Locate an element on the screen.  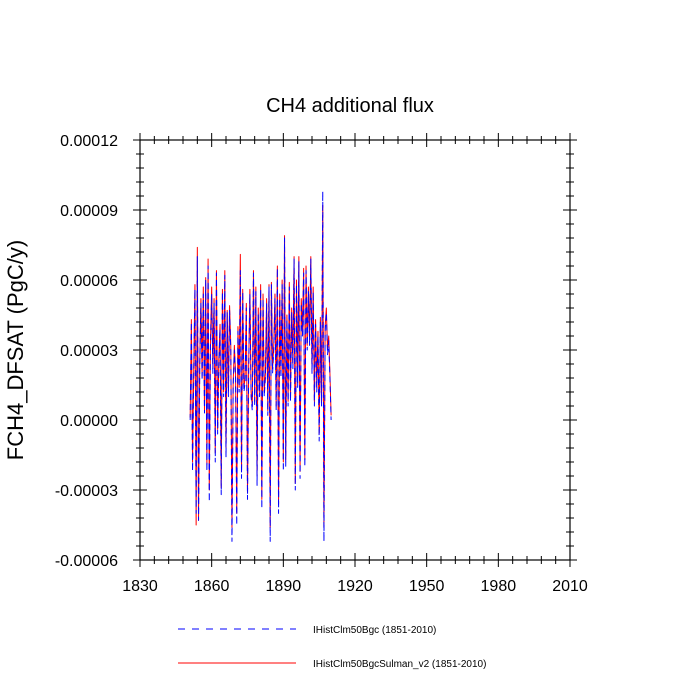
x-tick-label: 1890 is located at coordinates (284, 586).